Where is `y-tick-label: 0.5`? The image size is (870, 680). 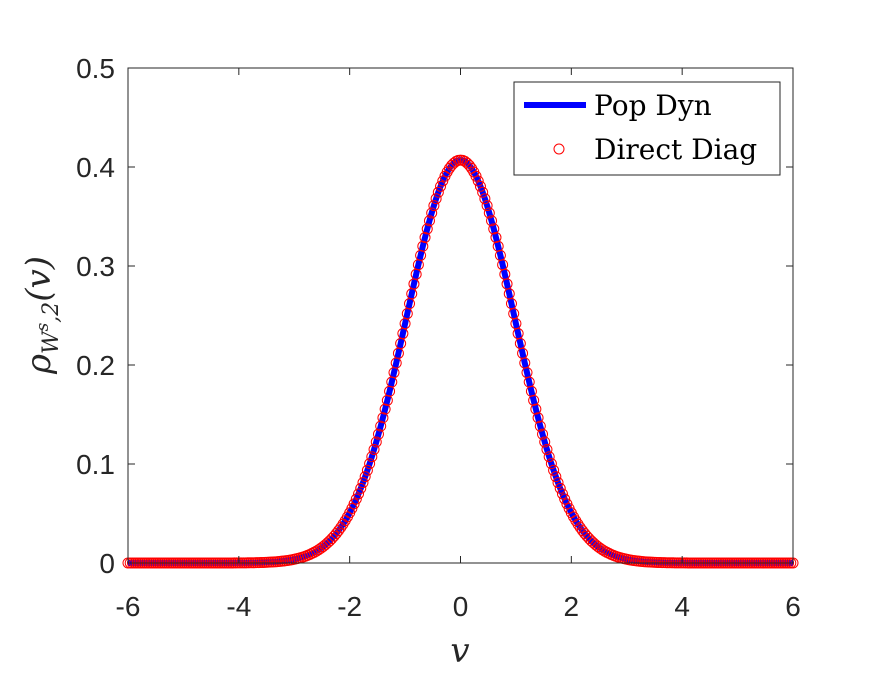
y-tick-label: 0.5 is located at coordinates (95, 68).